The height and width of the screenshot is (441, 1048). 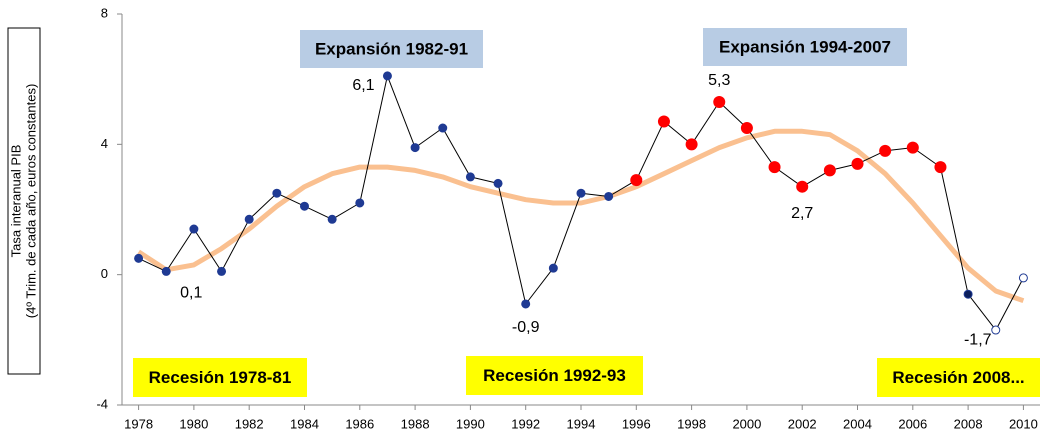 What do you see at coordinates (719, 80) in the screenshot?
I see `data-label: 5,3` at bounding box center [719, 80].